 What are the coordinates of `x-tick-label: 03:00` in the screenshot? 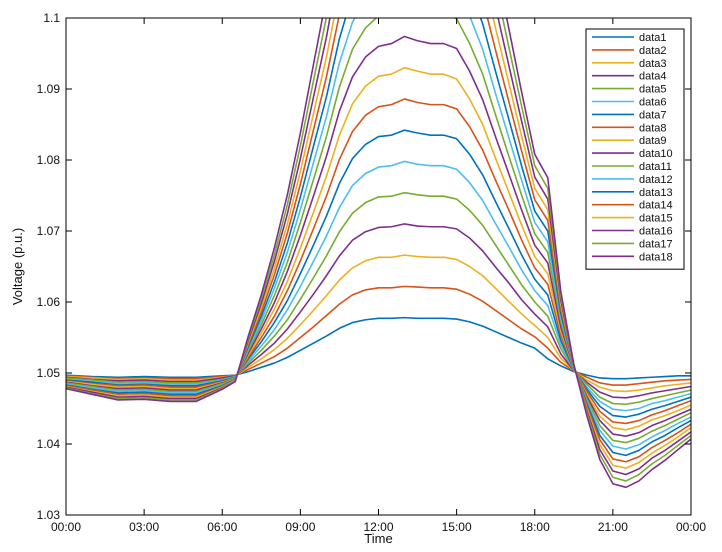 It's located at (144, 527).